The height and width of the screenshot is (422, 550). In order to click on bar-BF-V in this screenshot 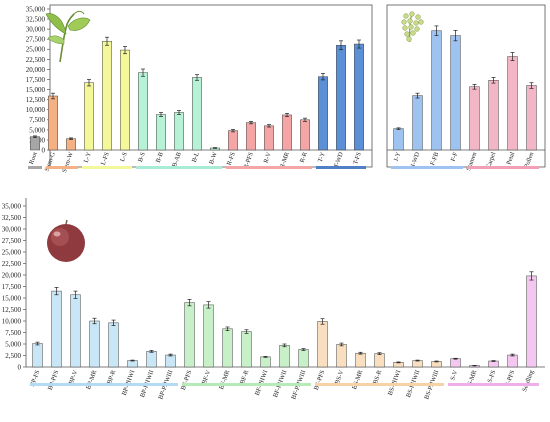, I will do `click(208, 336)`.